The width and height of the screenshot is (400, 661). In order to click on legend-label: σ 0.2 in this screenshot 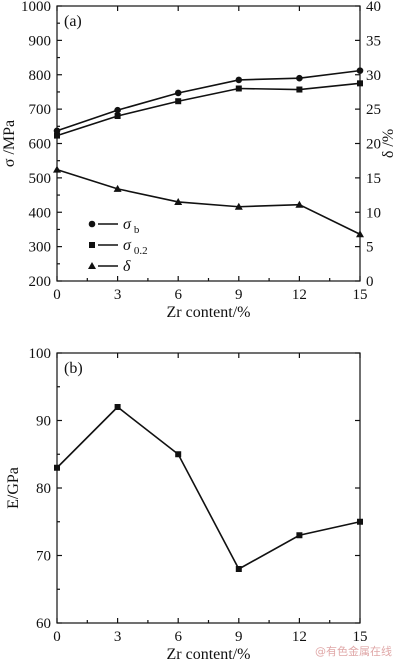, I will do `click(135, 247)`.